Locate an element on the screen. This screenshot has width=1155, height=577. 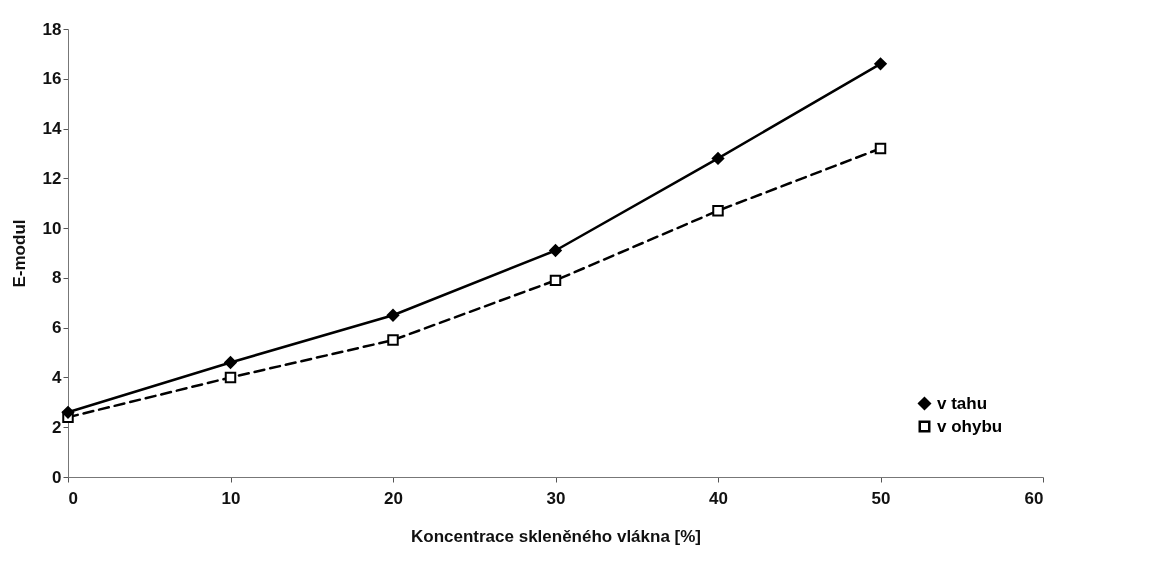
legend-label: v tahu is located at coordinates (962, 403).